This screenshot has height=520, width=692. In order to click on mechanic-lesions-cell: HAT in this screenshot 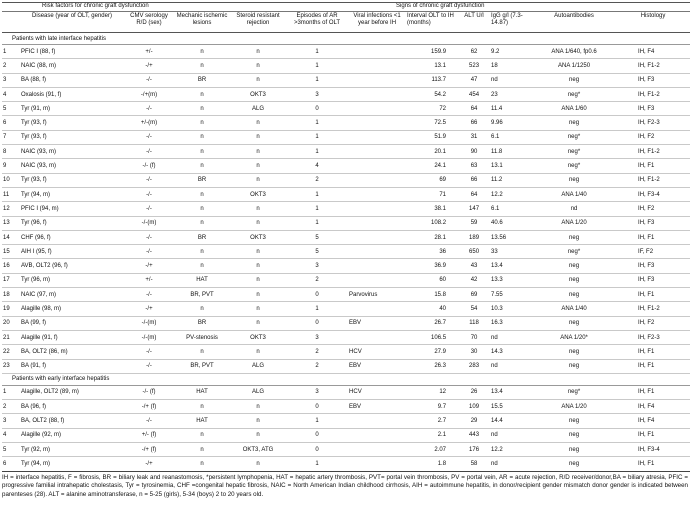, I will do `click(202, 281)`.